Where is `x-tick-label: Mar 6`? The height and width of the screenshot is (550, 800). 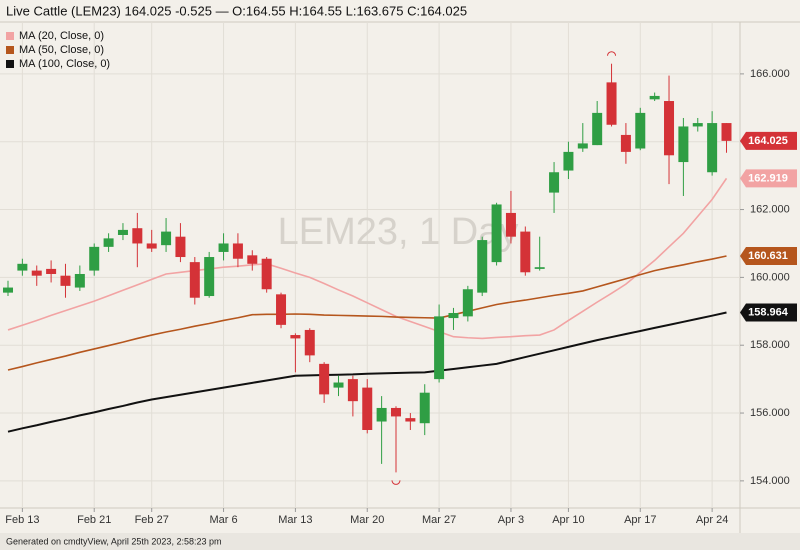
x-tick-label: Mar 6 is located at coordinates (223, 520).